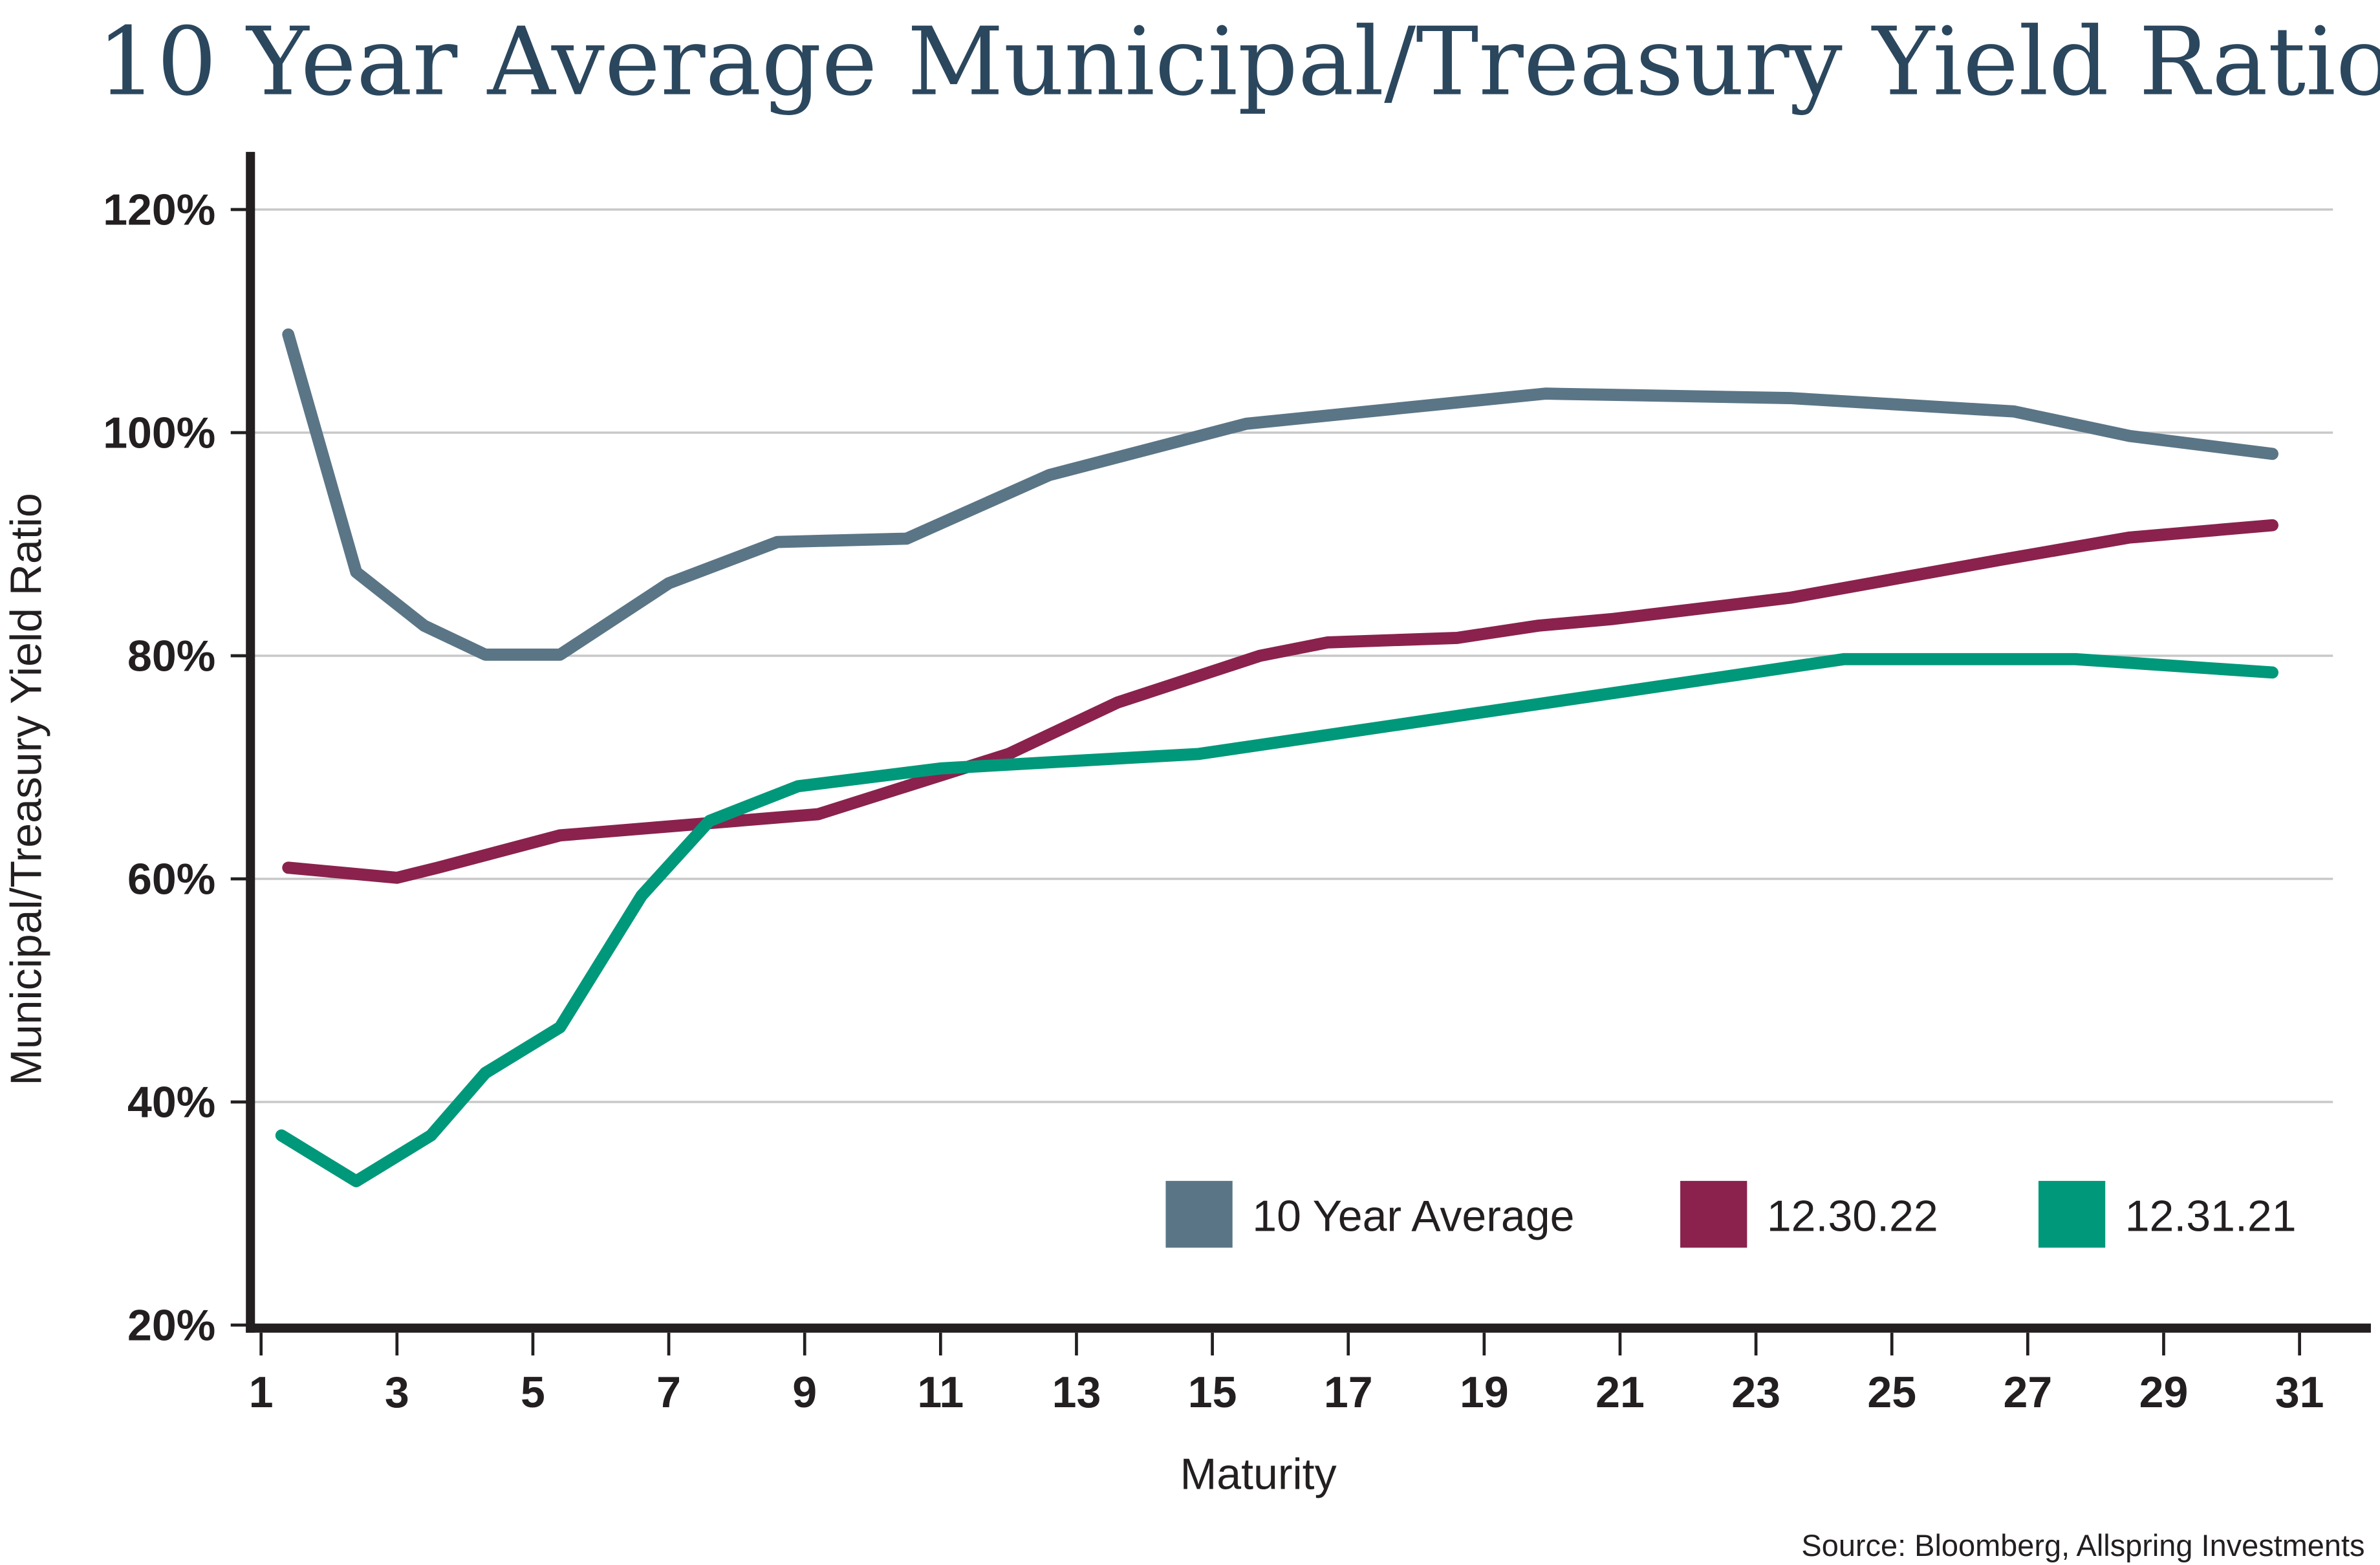 The height and width of the screenshot is (1565, 2380). What do you see at coordinates (1413, 1217) in the screenshot?
I see `legend-label: 10 Year Average` at bounding box center [1413, 1217].